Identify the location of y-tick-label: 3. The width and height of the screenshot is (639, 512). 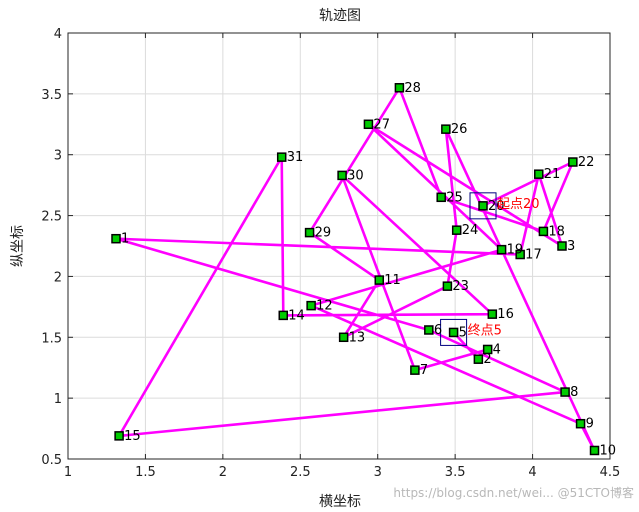
(58, 156).